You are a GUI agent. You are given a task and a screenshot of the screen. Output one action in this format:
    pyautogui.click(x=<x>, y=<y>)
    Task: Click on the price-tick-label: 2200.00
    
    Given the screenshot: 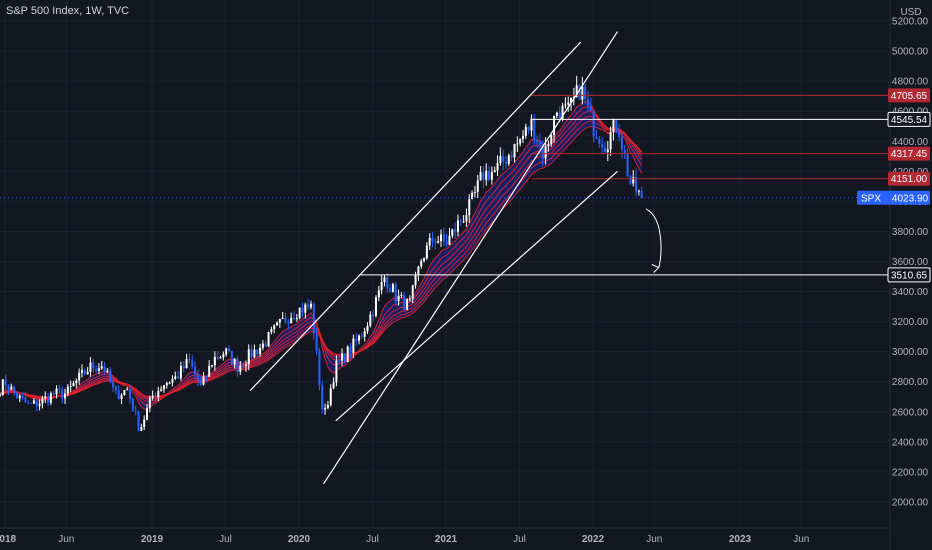 What is the action you would take?
    pyautogui.click(x=910, y=472)
    